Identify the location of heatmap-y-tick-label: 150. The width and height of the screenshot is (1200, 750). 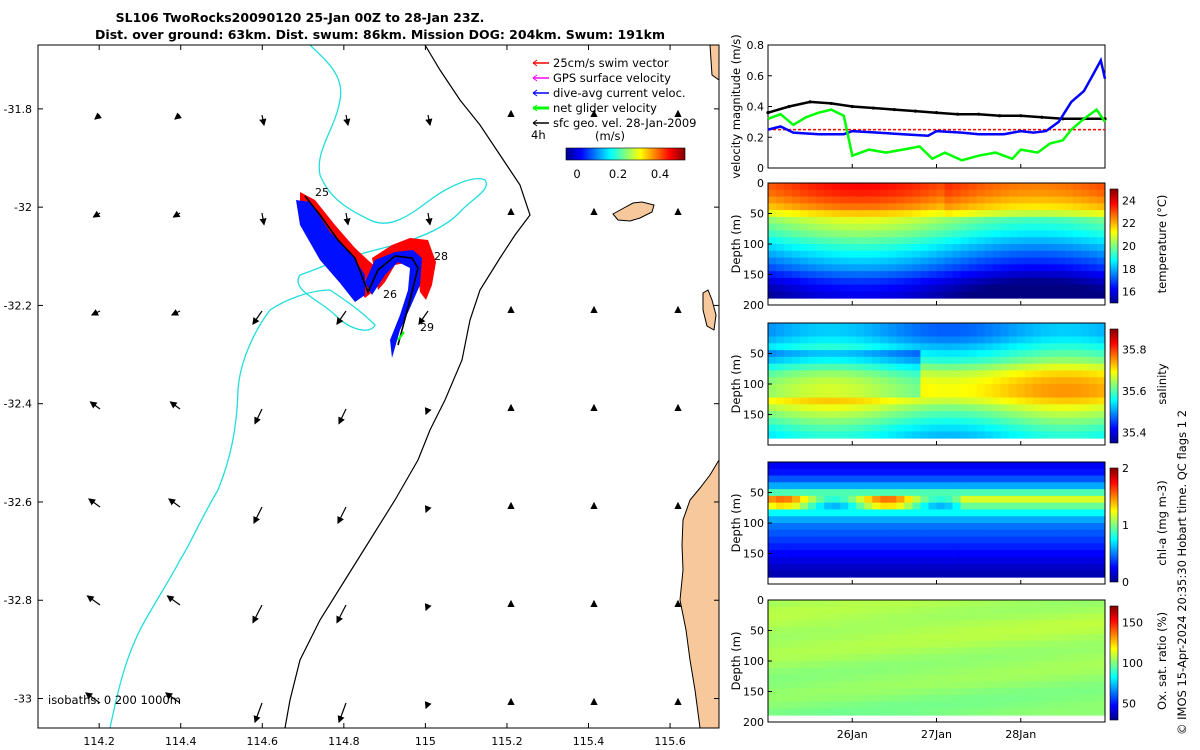
(753, 275).